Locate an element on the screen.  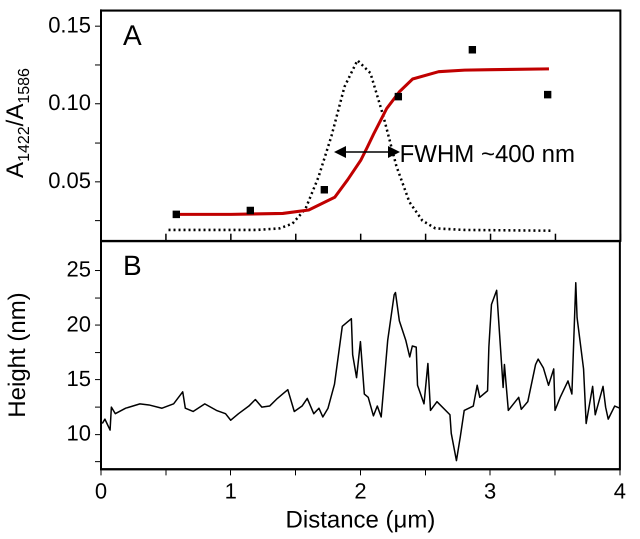
y-tick-label: 20 is located at coordinates (78, 323).